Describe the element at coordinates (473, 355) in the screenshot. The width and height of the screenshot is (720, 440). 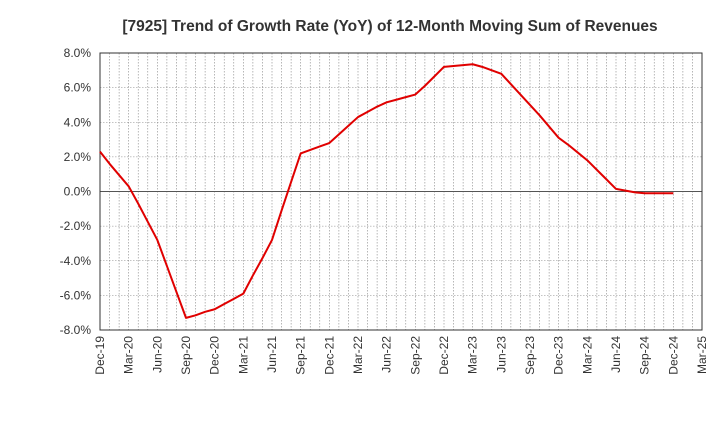
I see `x-tick-label: Mar-23` at that location.